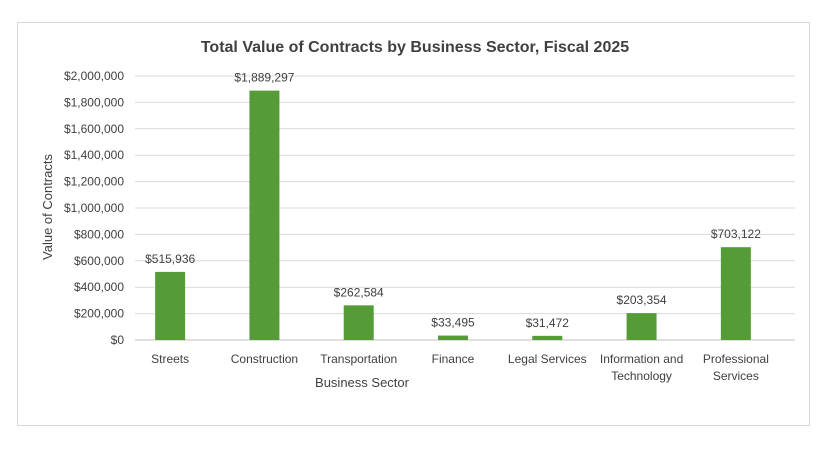 The image size is (838, 450). I want to click on y-tick-label: $1,600,000, so click(94, 129).